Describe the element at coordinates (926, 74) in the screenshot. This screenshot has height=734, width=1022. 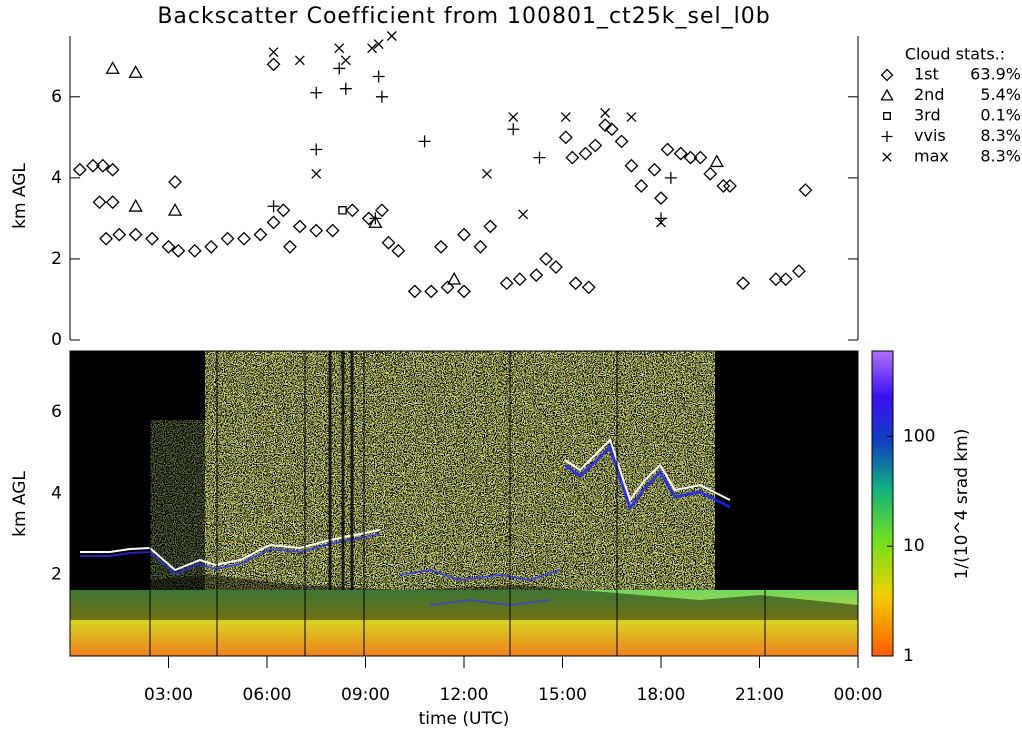
I see `legend-name: 1st` at that location.